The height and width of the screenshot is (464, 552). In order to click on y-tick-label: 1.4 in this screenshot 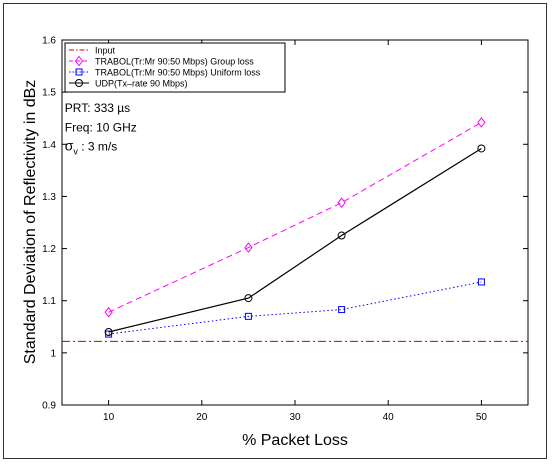, I will do `click(49, 145)`.